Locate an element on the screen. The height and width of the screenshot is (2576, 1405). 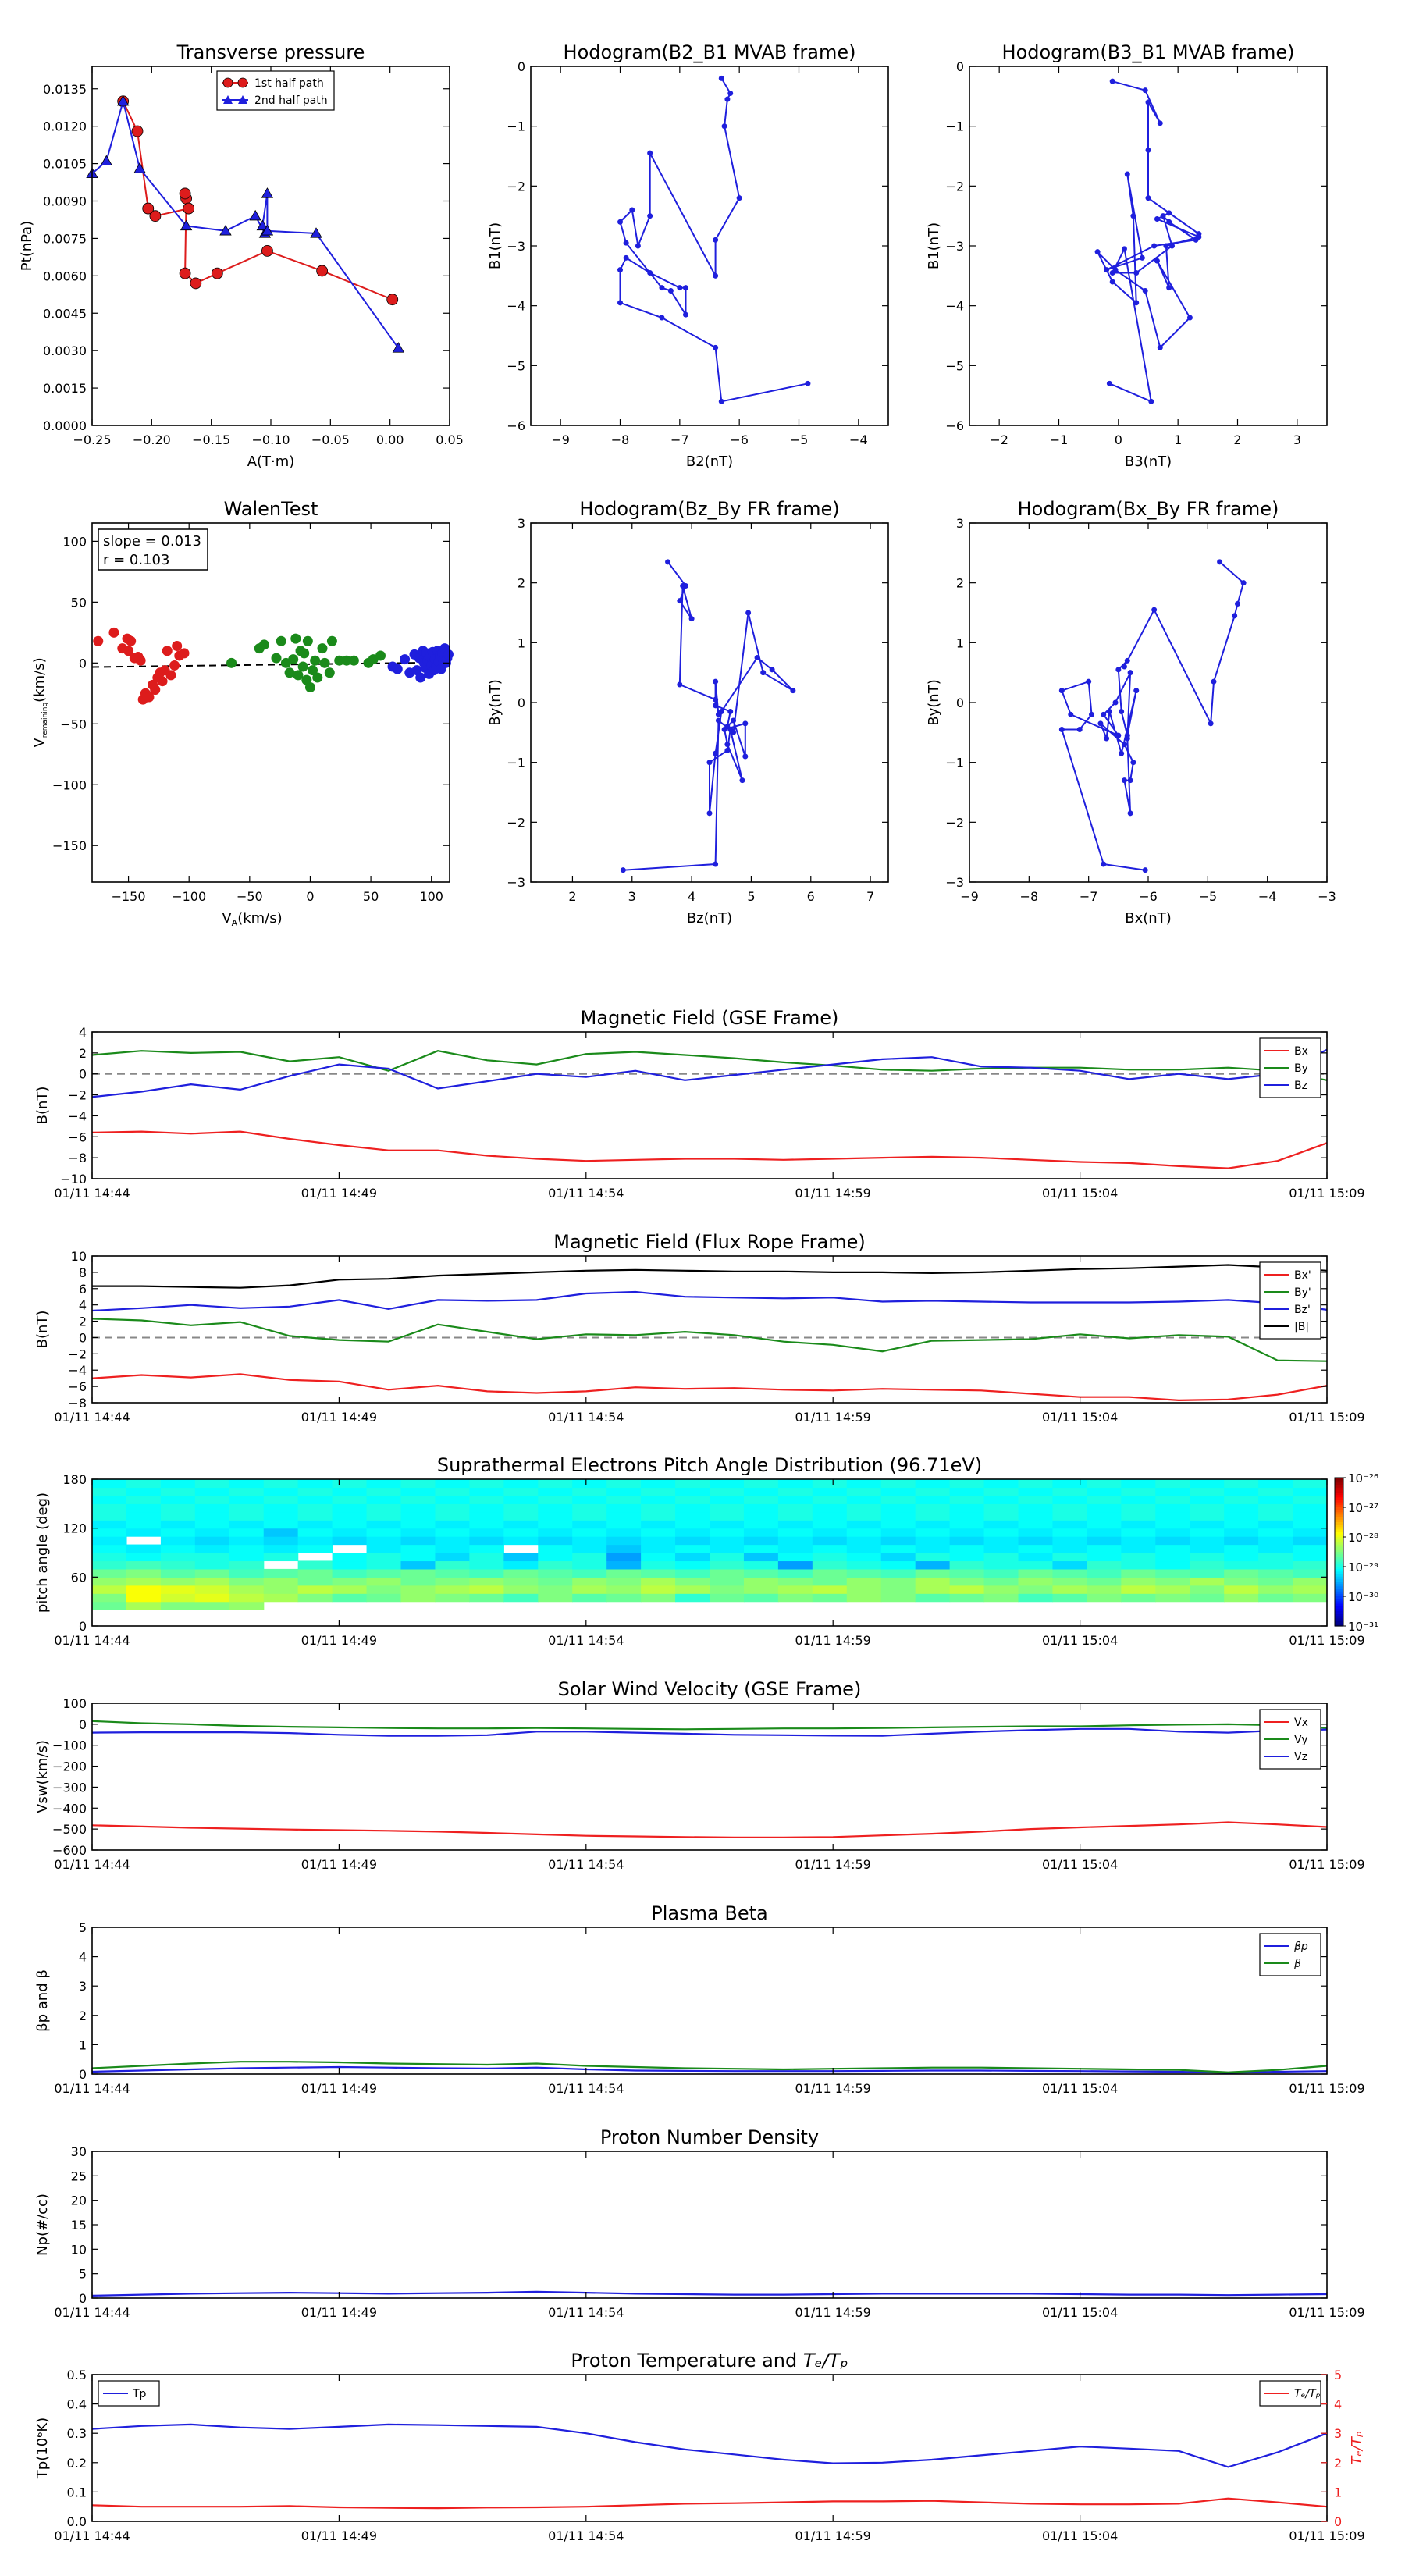
chart-title: Proton Temperature and Tₑ/Tₚ is located at coordinates (710, 2360).